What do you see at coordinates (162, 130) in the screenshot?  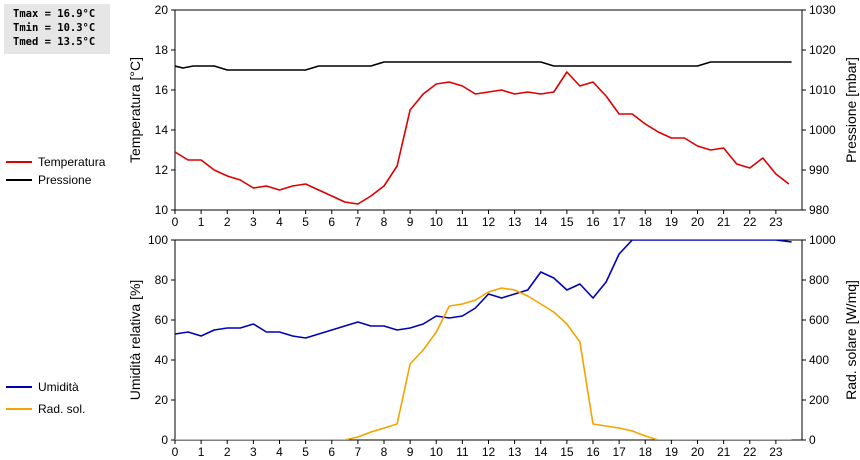 I see `y-tick-label: 14` at bounding box center [162, 130].